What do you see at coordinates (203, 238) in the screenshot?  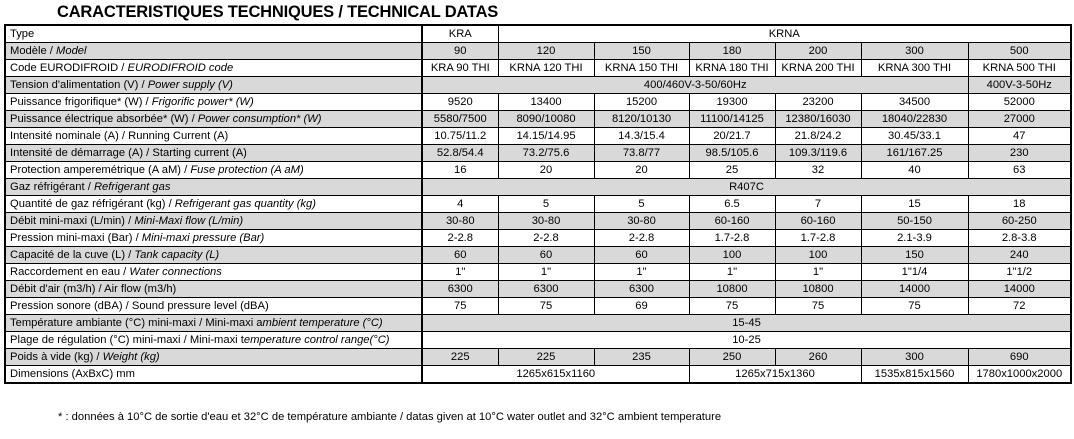 I see `row-label-part: Mini-maxi pressure (Bar)` at bounding box center [203, 238].